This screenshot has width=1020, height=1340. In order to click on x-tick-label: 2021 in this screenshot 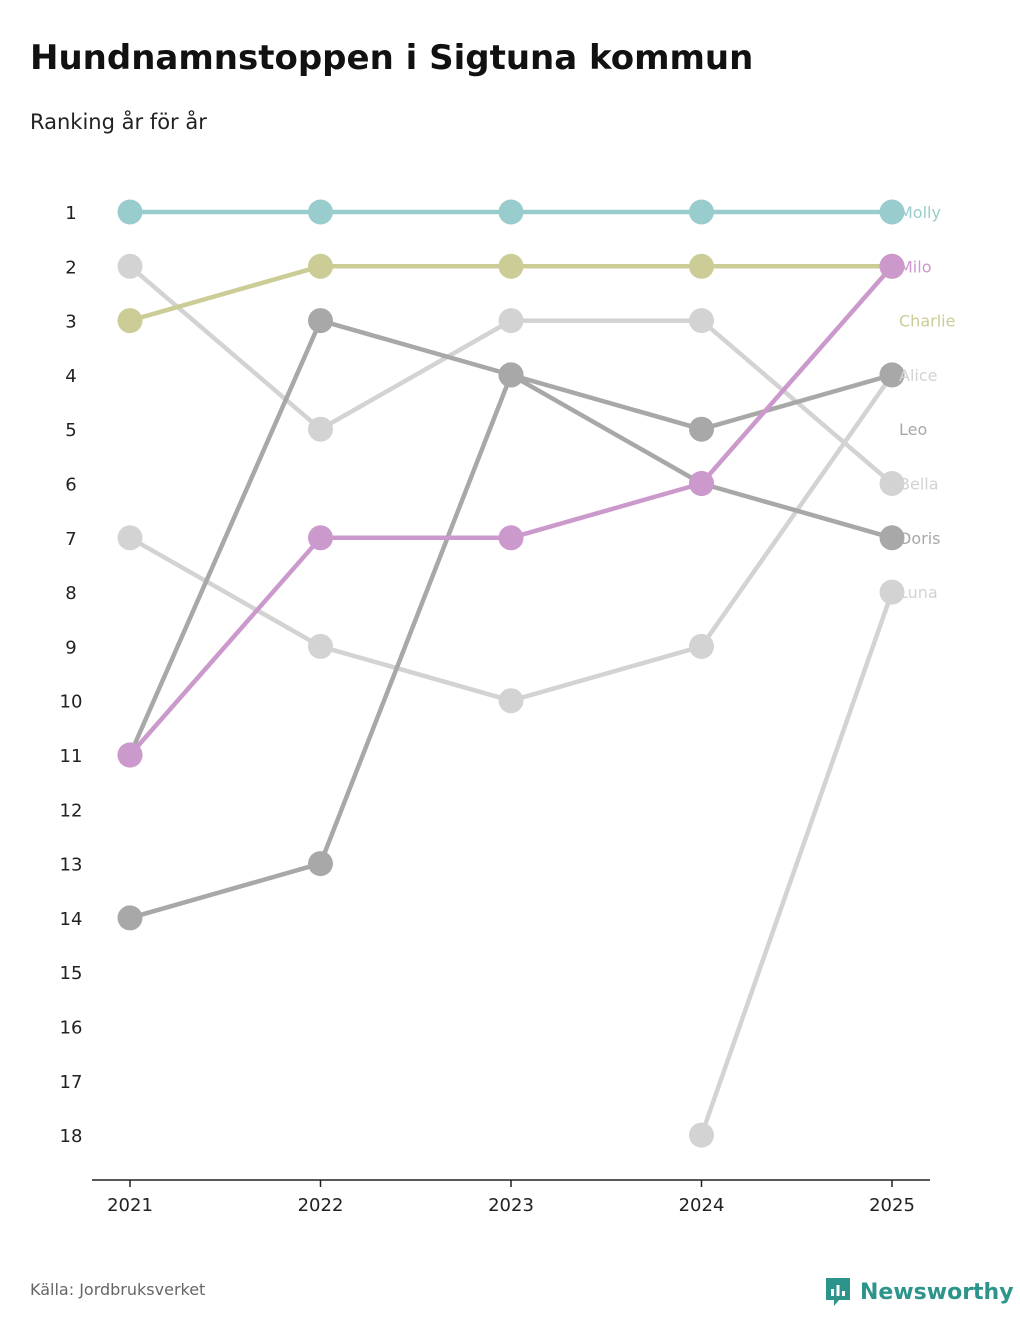, I will do `click(130, 1205)`.